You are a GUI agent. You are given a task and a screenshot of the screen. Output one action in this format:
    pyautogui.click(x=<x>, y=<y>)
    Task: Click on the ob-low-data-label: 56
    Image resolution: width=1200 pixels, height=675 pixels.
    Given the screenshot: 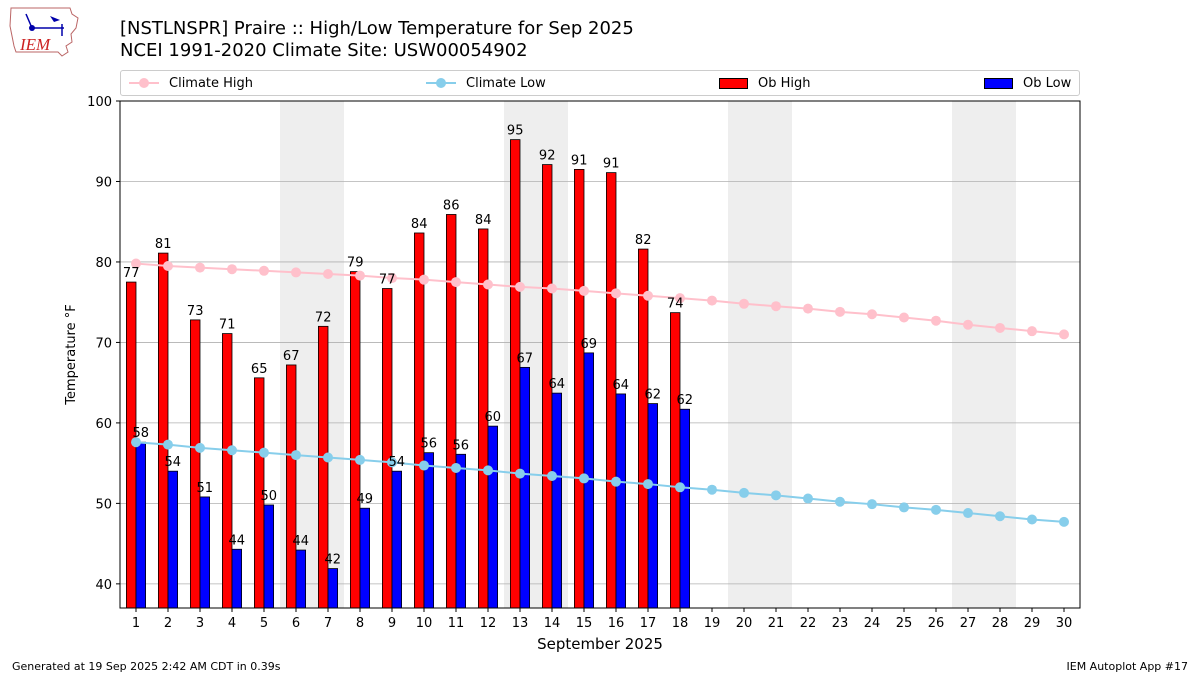 What is the action you would take?
    pyautogui.click(x=429, y=444)
    